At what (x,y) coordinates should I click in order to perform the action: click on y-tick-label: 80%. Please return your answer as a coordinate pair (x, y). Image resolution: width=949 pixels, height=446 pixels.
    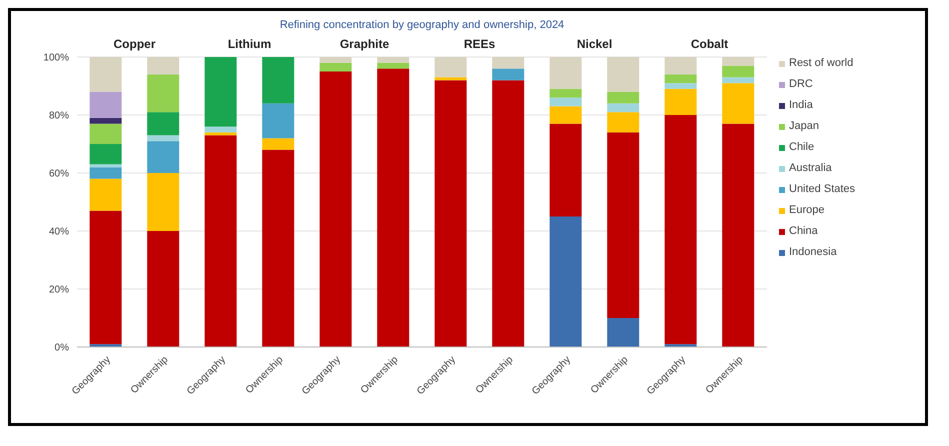
    Looking at the image, I should click on (59, 116).